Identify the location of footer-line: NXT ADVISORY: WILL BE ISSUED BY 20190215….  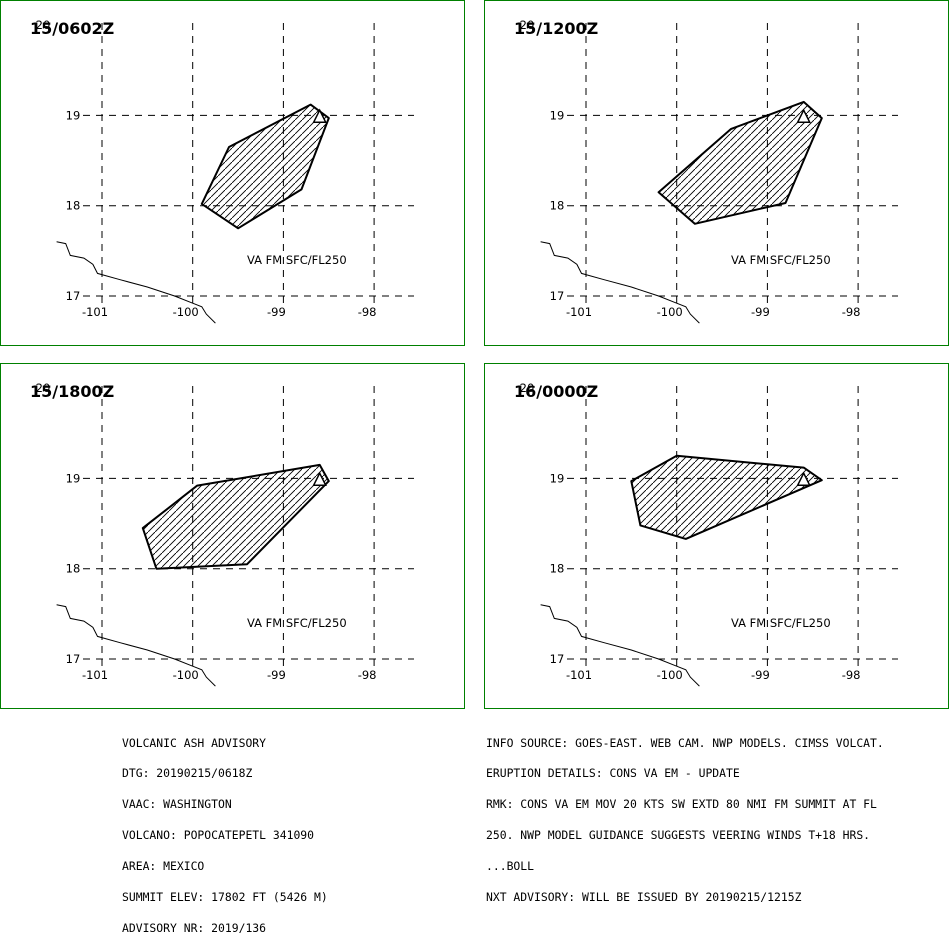
(644, 897).